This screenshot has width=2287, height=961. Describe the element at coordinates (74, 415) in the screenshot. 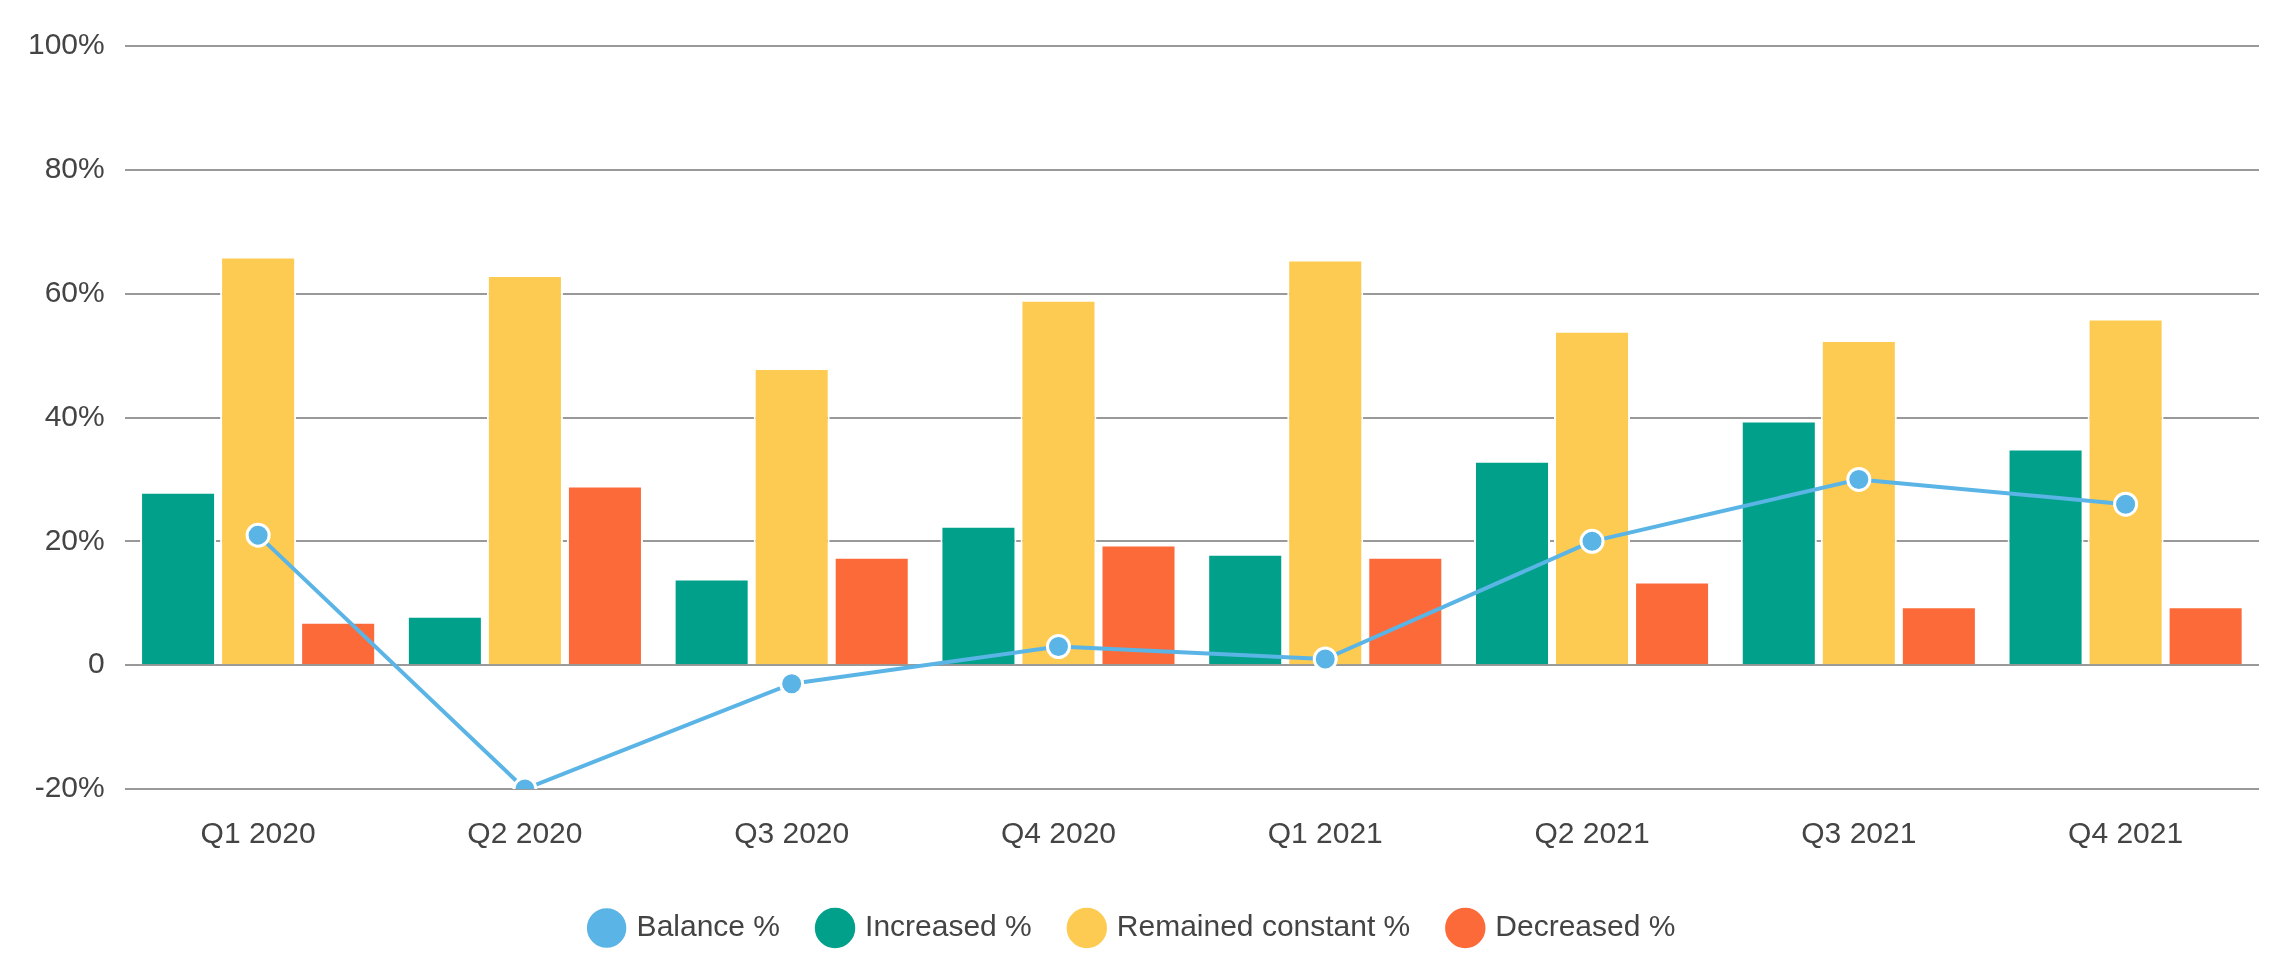

I see `y-tick-label: 40%` at that location.